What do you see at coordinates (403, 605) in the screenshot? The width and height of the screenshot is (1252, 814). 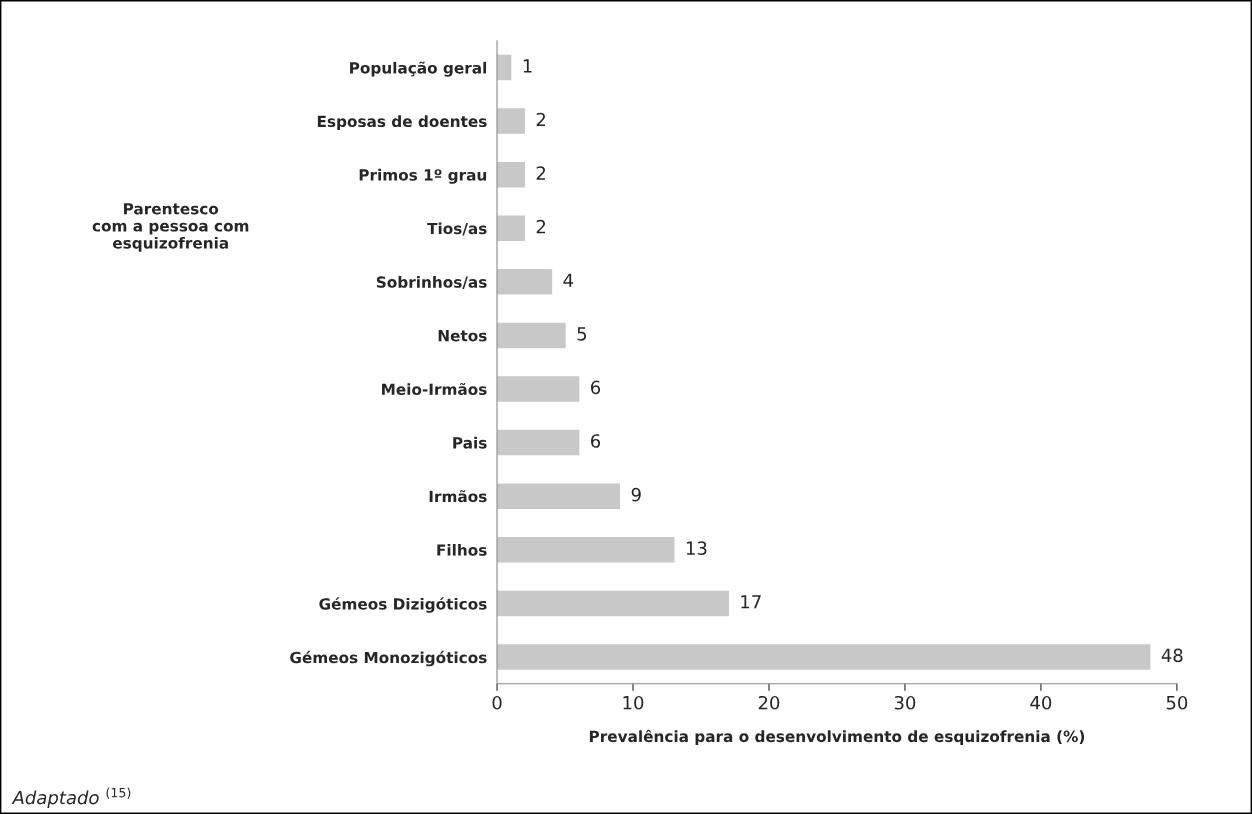 I see `y-tick-label: Gémeos Dizigóticos` at bounding box center [403, 605].